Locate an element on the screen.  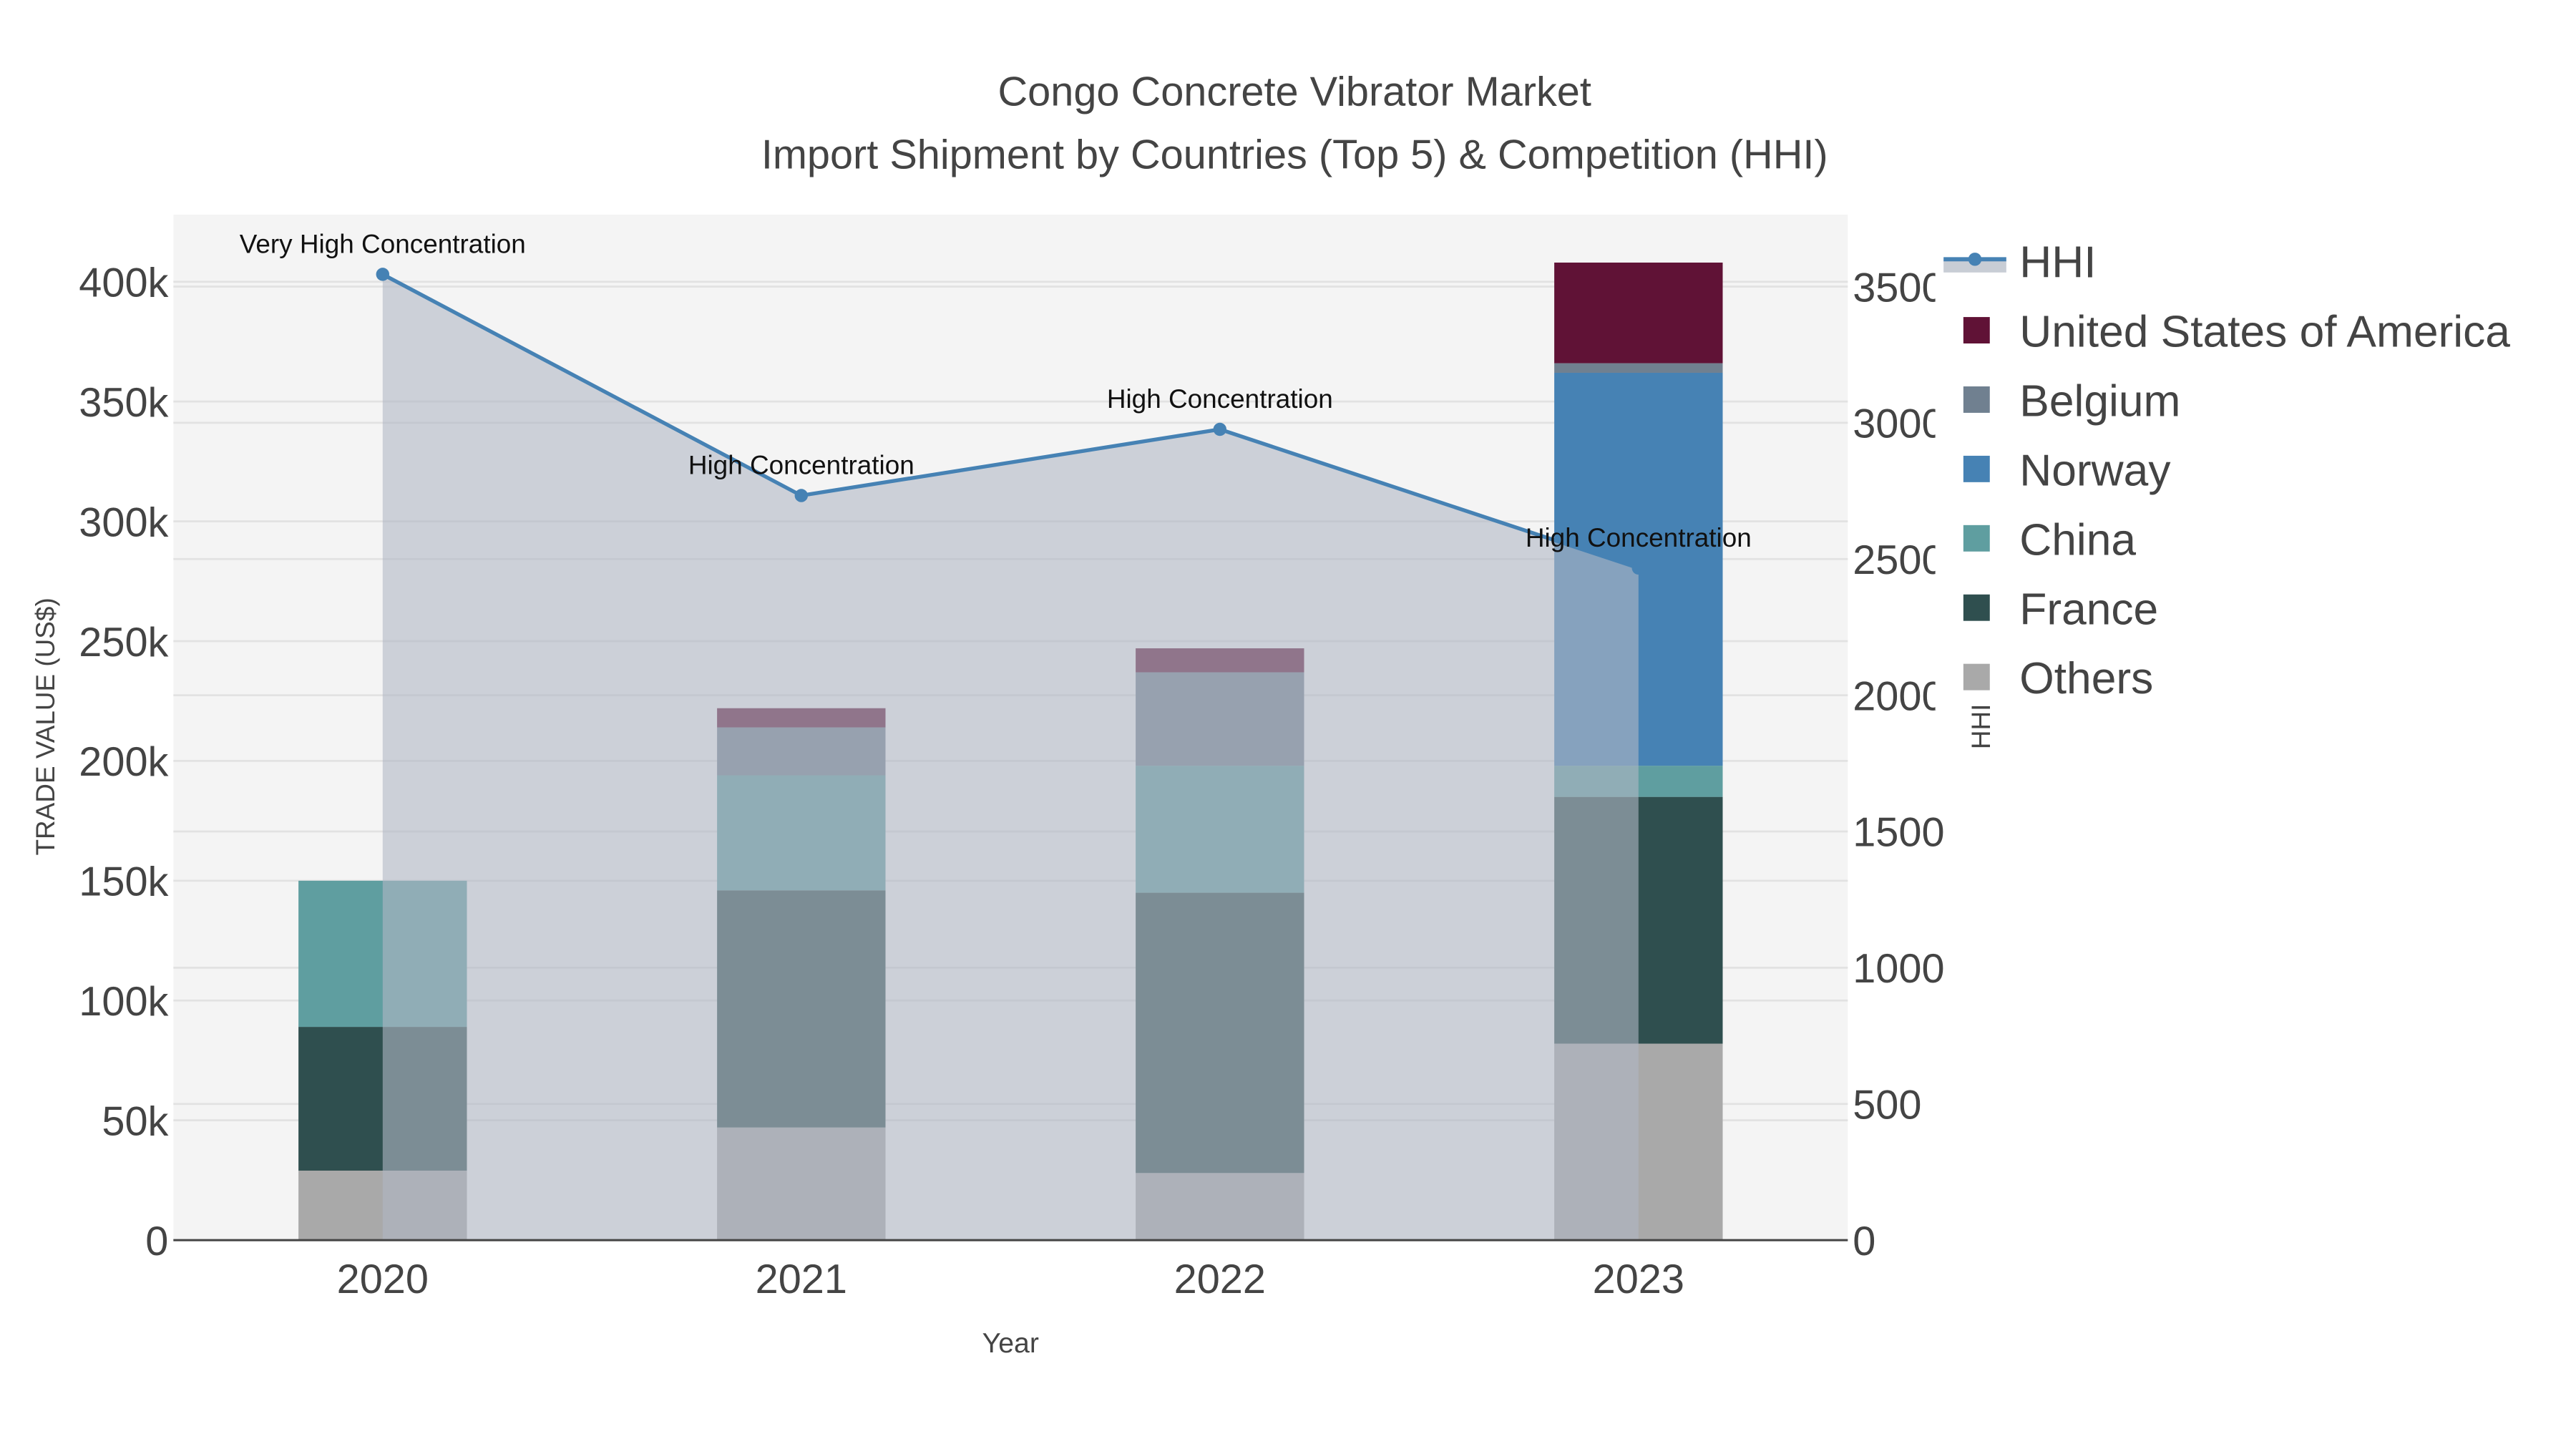
bar-belgium-2023 is located at coordinates (1638, 368).